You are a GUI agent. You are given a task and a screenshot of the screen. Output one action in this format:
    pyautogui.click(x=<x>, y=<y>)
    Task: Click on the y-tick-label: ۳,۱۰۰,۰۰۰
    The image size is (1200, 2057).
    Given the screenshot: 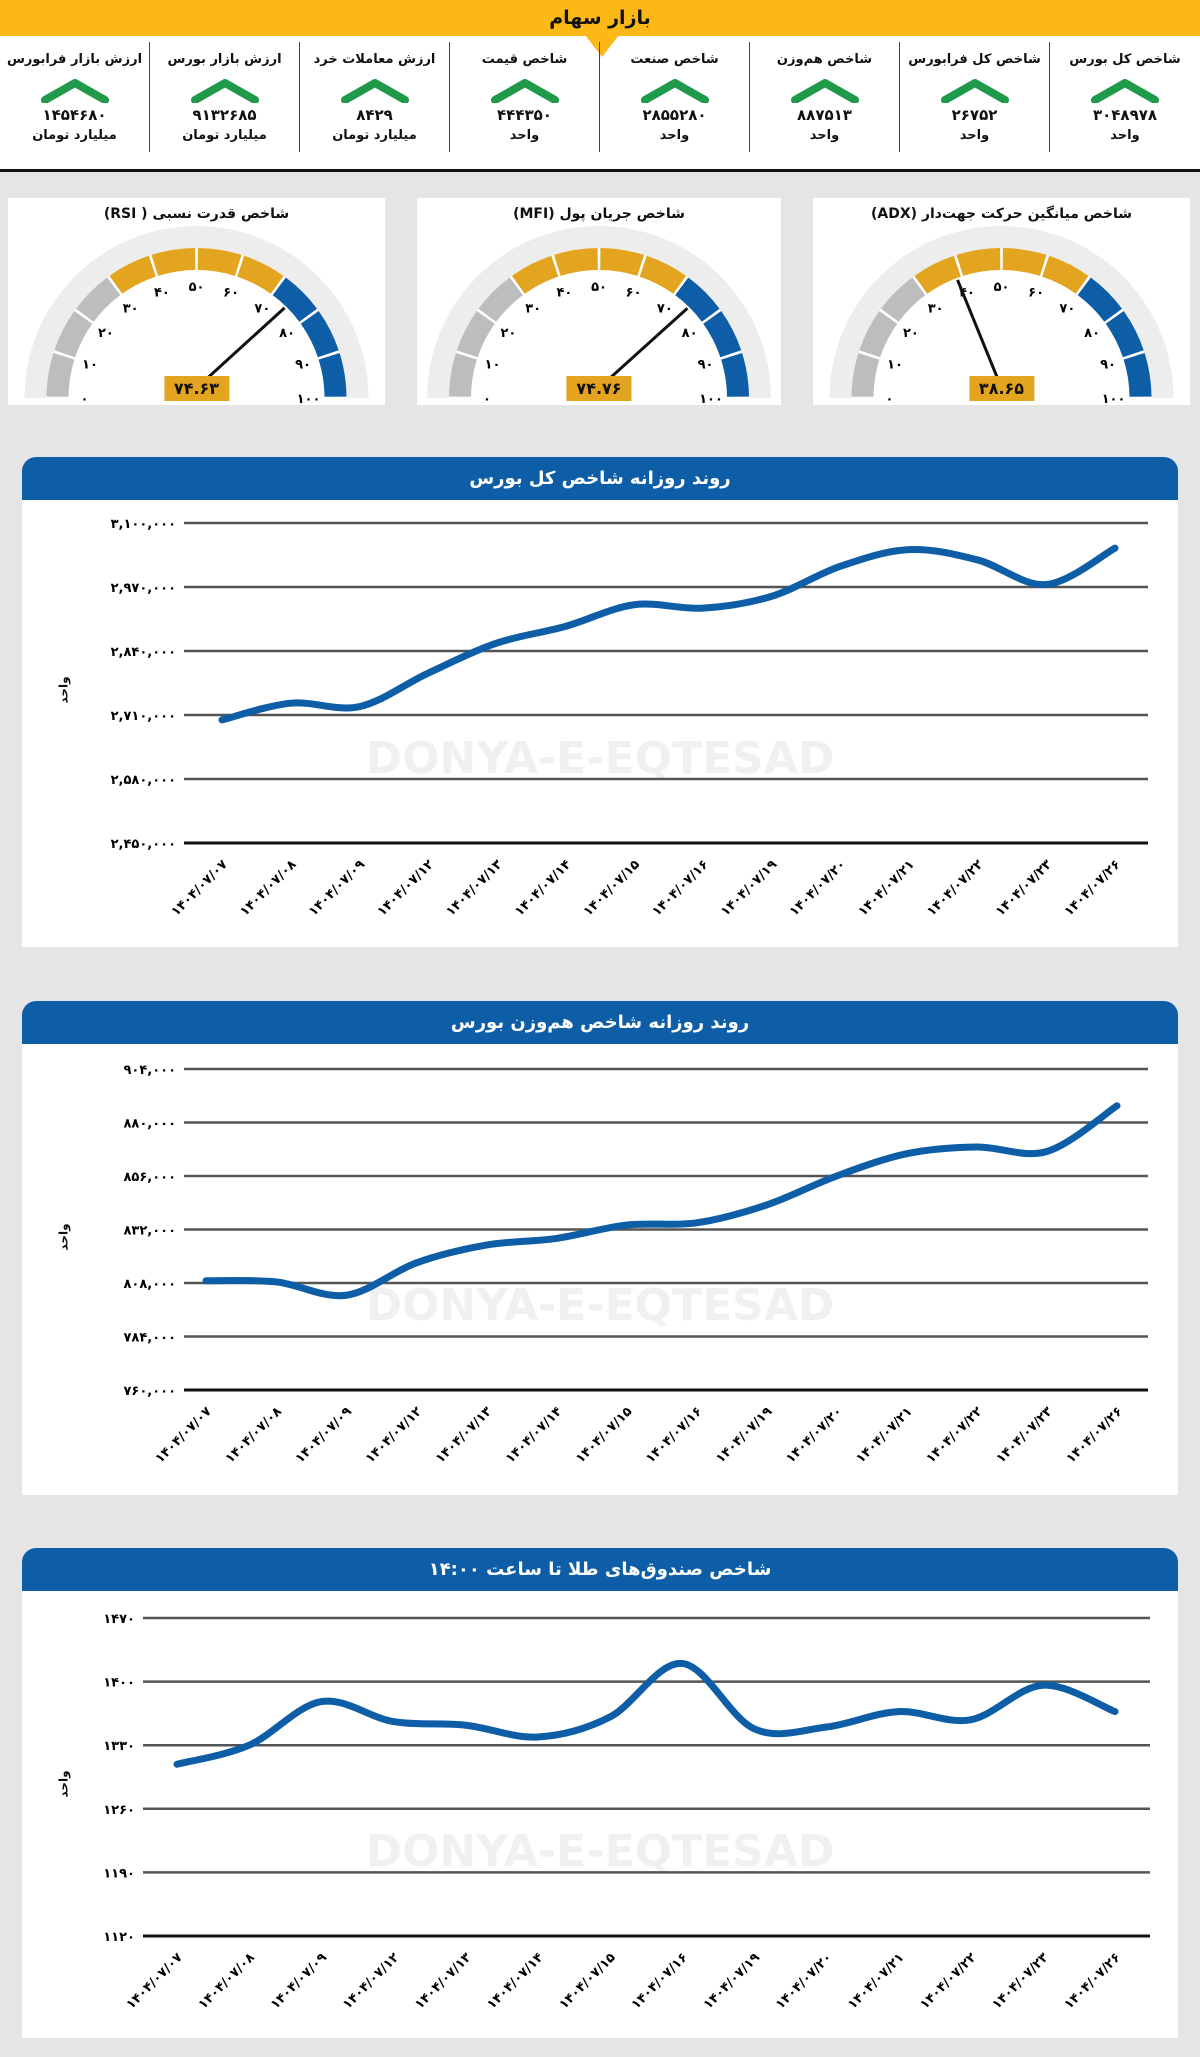 What is the action you would take?
    pyautogui.click(x=143, y=524)
    